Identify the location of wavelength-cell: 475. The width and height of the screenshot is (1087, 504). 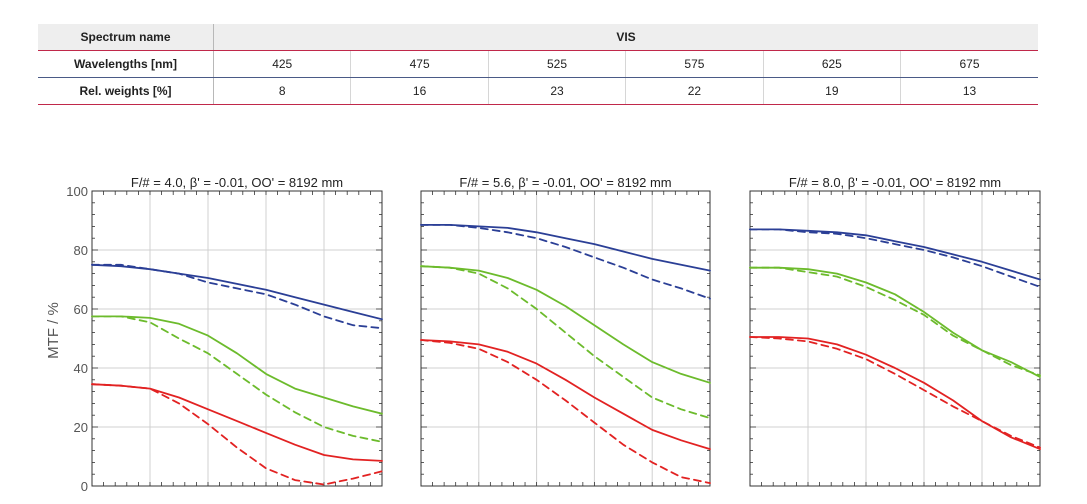
(419, 64).